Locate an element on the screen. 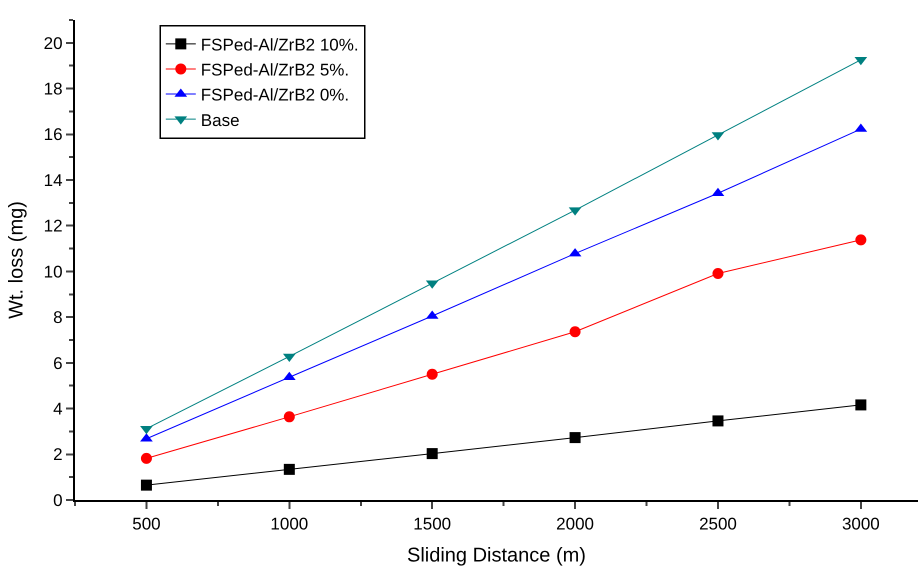  y-tick-label: 6 is located at coordinates (58, 363).